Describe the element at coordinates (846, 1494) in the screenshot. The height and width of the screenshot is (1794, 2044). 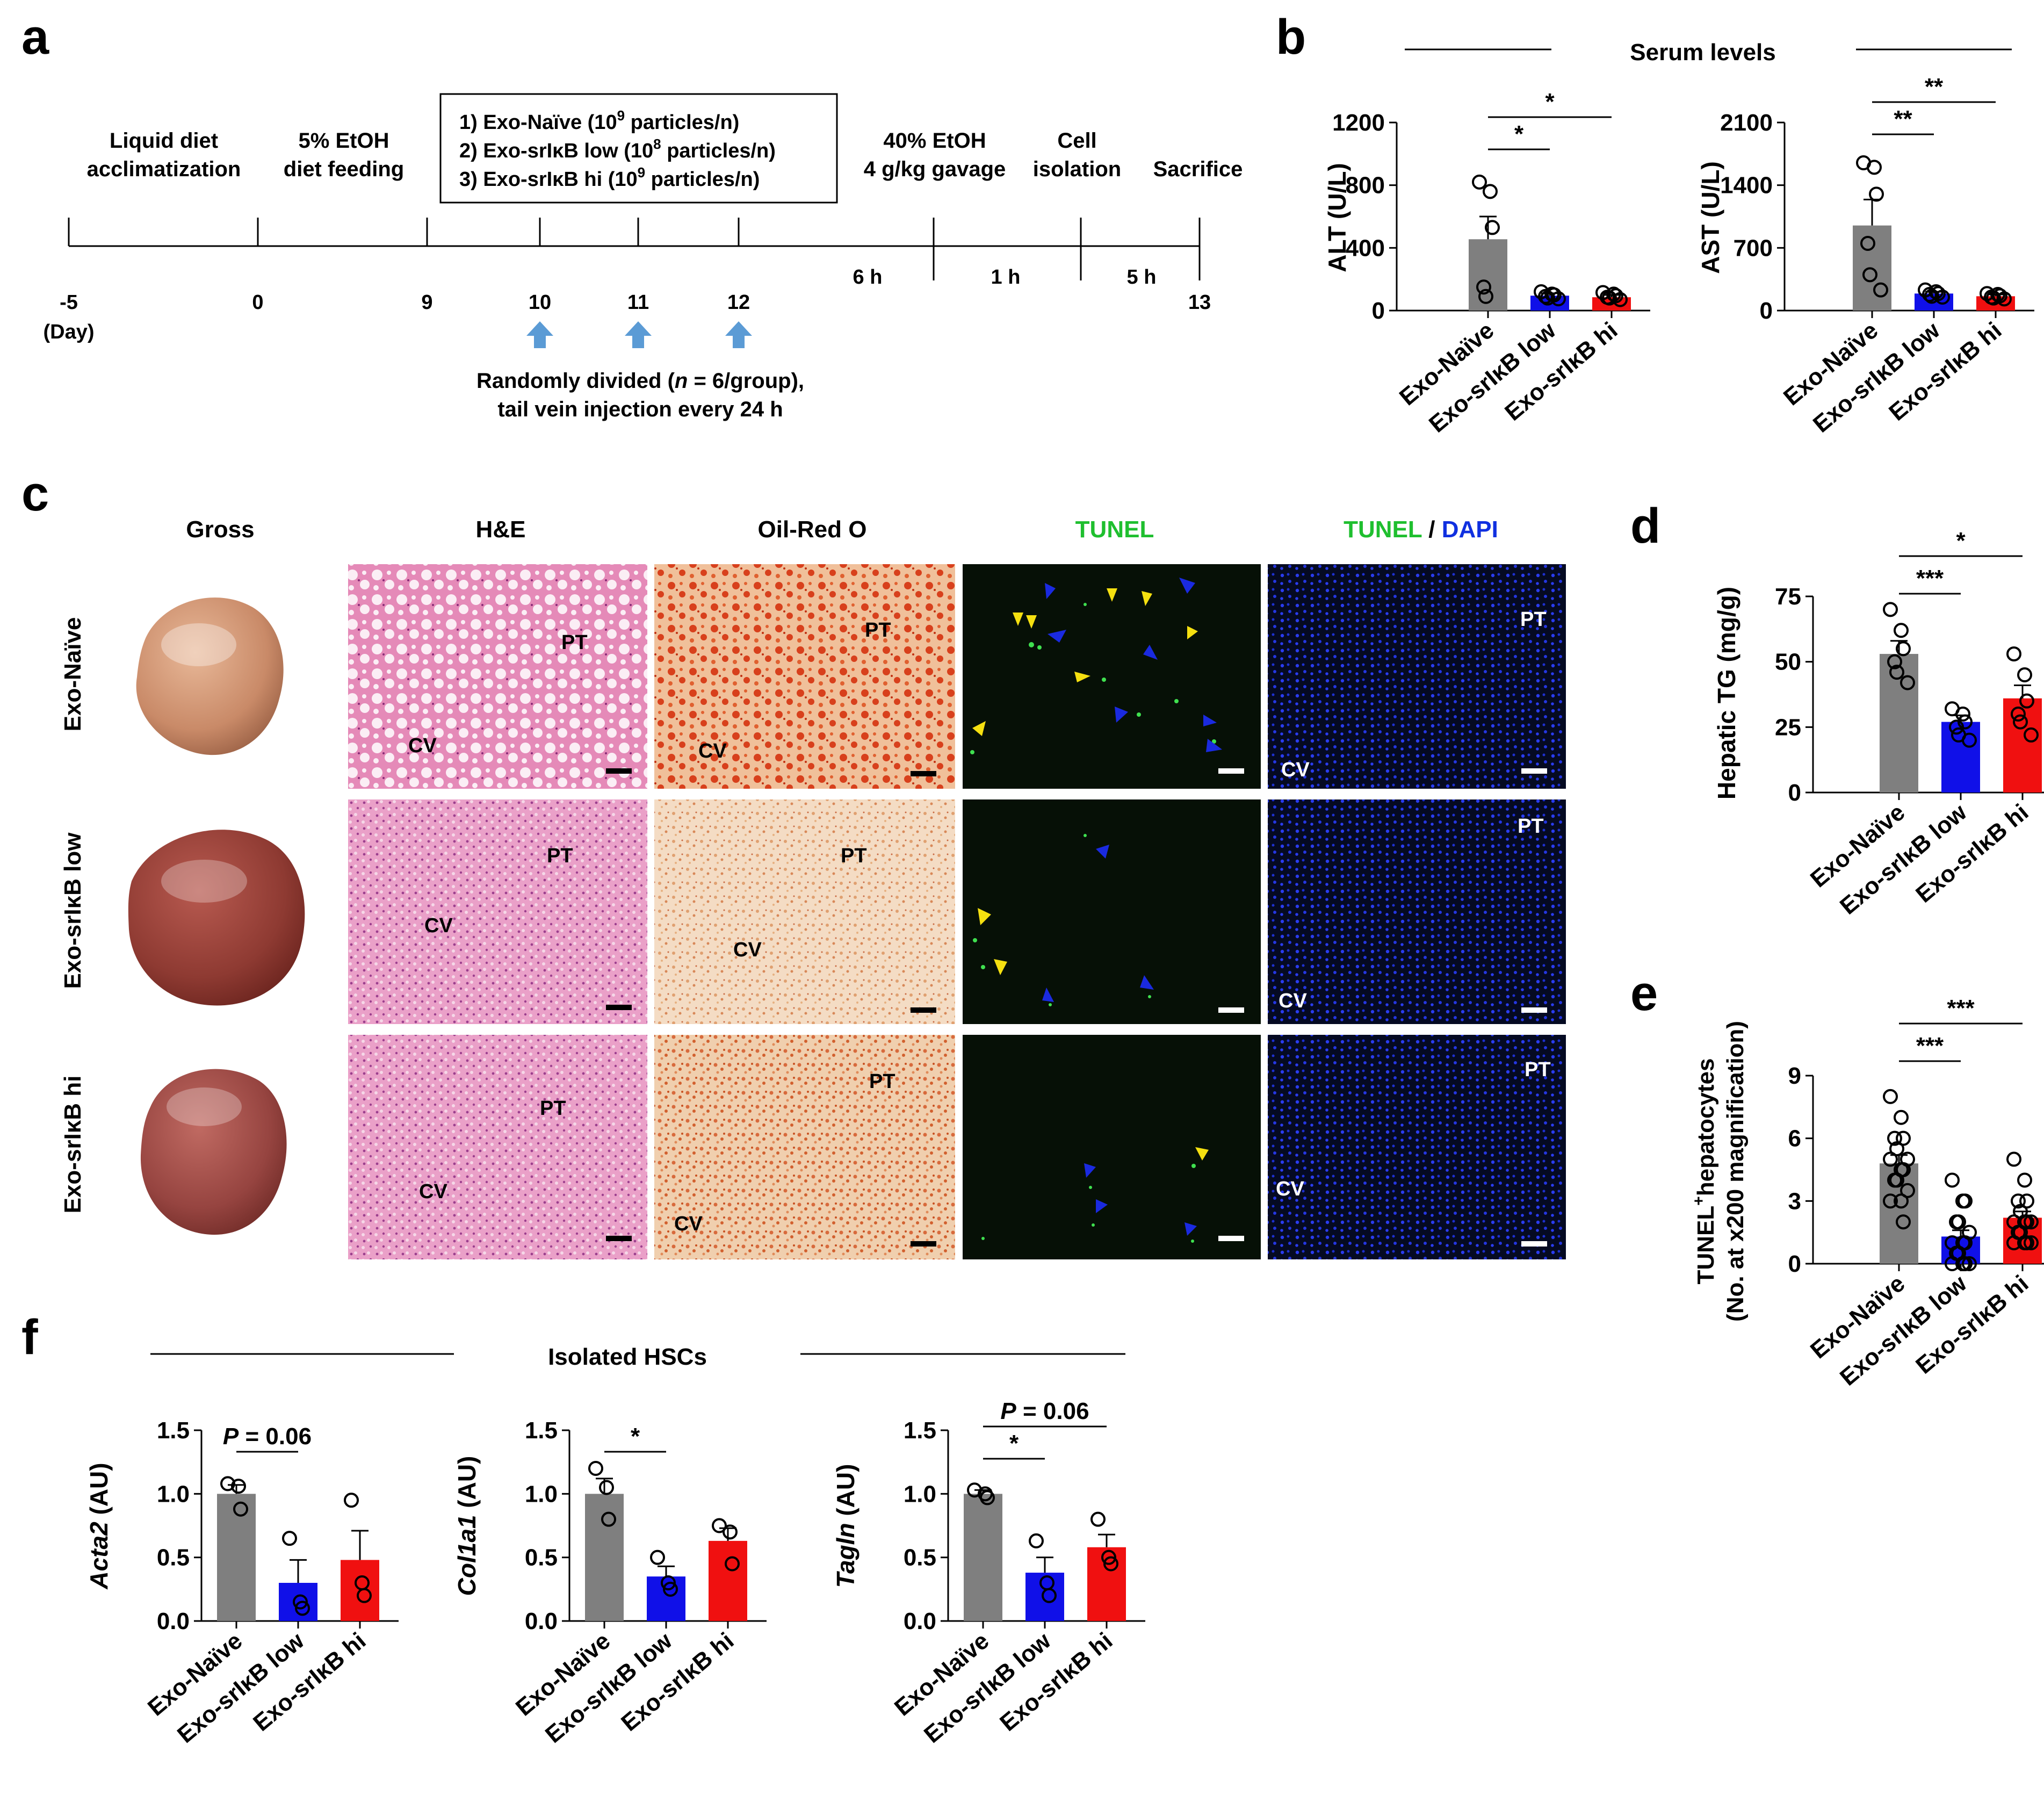
I see `gene-unit: (AU)` at that location.